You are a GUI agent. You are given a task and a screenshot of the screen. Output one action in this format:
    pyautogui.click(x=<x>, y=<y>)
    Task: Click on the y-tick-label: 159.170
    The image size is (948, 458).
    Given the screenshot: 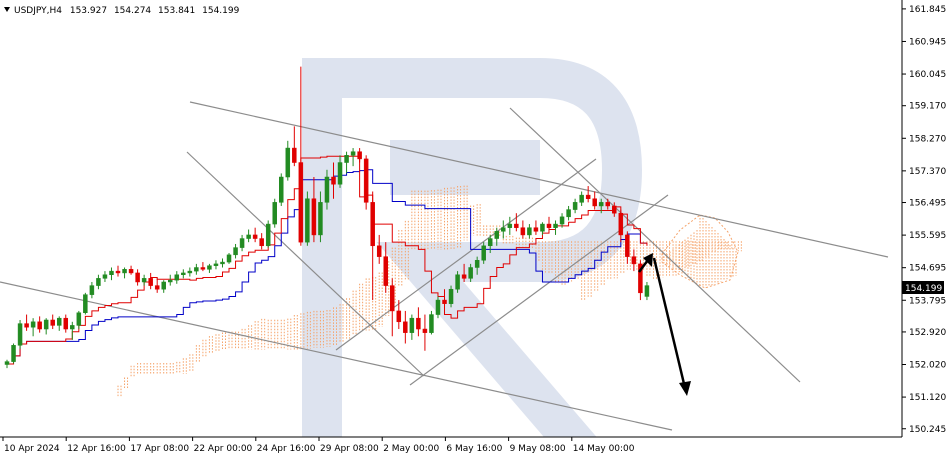 What is the action you would take?
    pyautogui.click(x=927, y=107)
    